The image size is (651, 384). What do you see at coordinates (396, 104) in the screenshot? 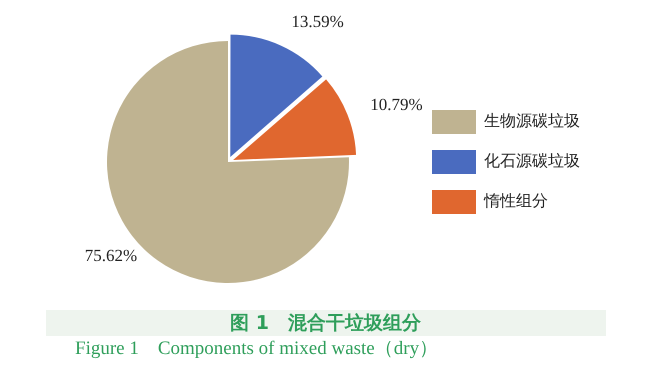
I see `data-label: 10.79%` at bounding box center [396, 104].